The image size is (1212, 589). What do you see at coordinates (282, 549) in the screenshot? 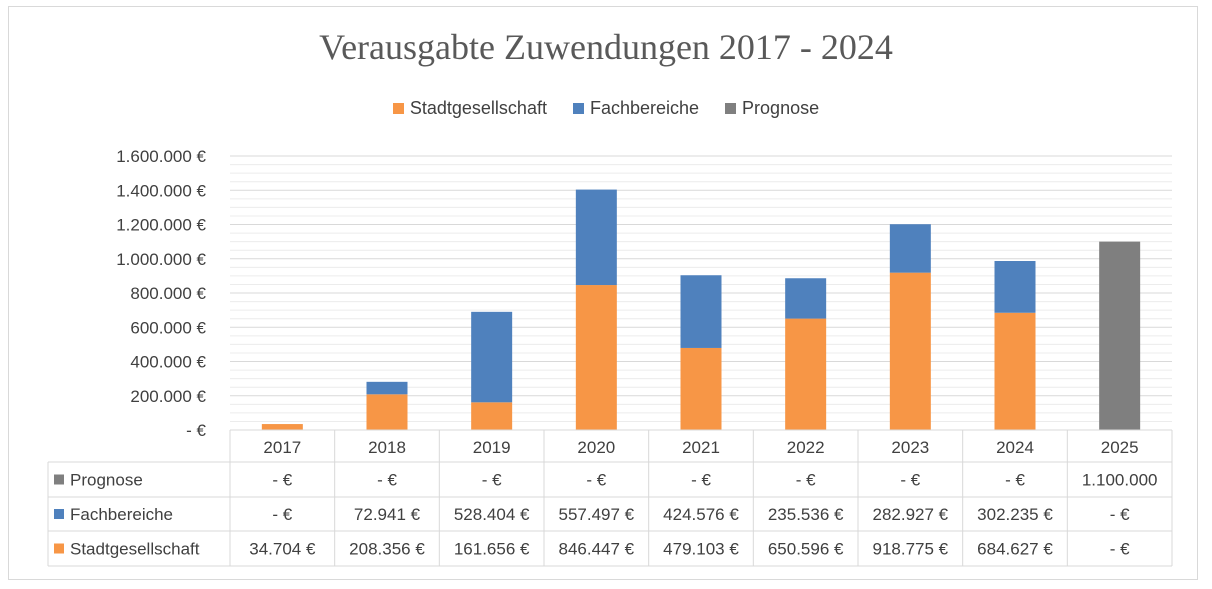
I see `table-cell: 34.704 €` at bounding box center [282, 549].